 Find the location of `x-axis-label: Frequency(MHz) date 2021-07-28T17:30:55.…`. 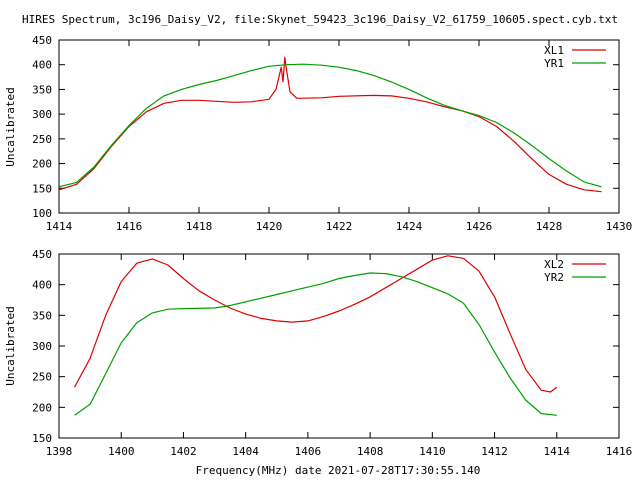

x-axis-label: Frequency(MHz) date 2021-07-28T17:30:55.… is located at coordinates (338, 470).